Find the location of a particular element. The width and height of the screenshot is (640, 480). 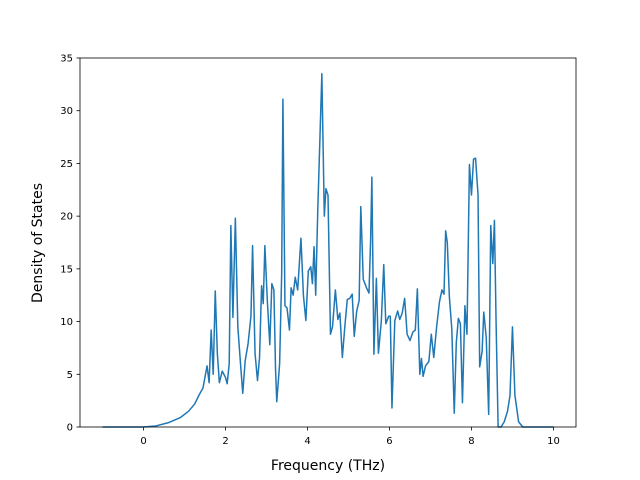

x-tick-label: 2 is located at coordinates (225, 441).